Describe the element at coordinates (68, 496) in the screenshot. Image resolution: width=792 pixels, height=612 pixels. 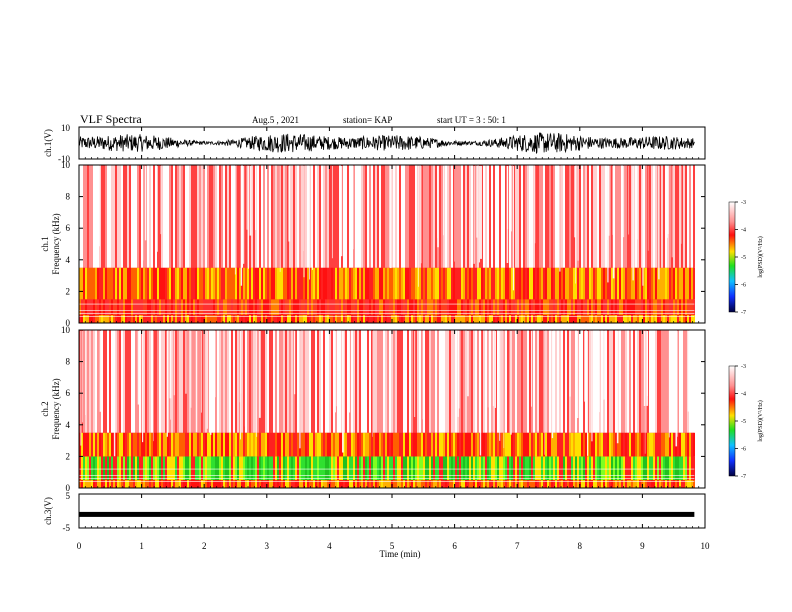
I see `ch3-ytick-top: 5` at that location.